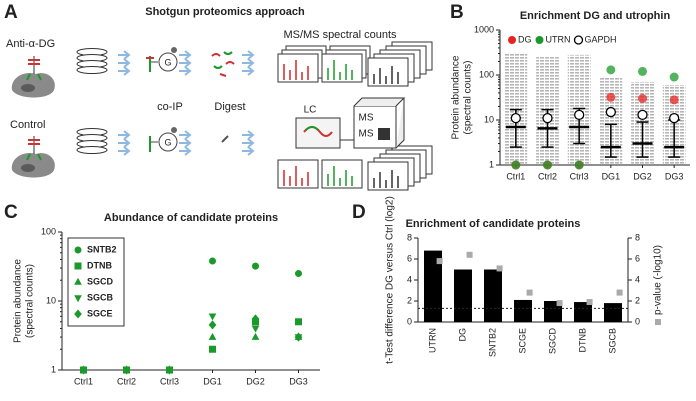 This screenshot has width=696, height=401. What do you see at coordinates (637, 237) in the screenshot?
I see `y2-tick-label: 8` at bounding box center [637, 237].